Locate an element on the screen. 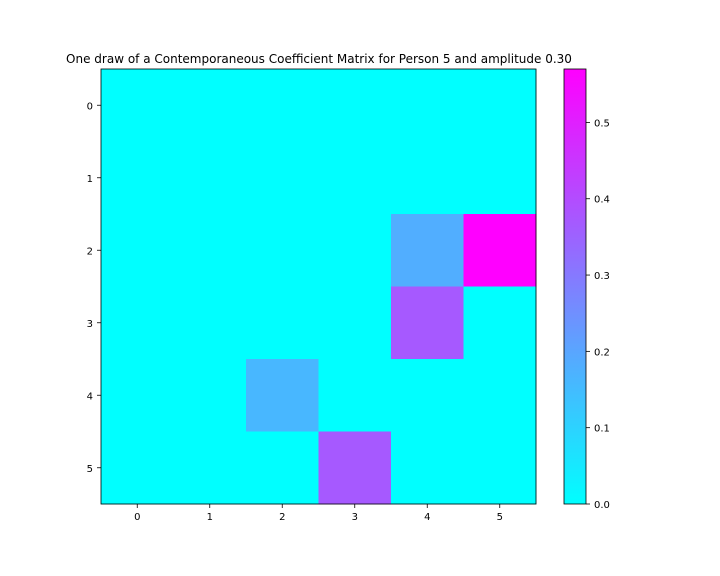  y-tick-label: 4 is located at coordinates (90, 396).